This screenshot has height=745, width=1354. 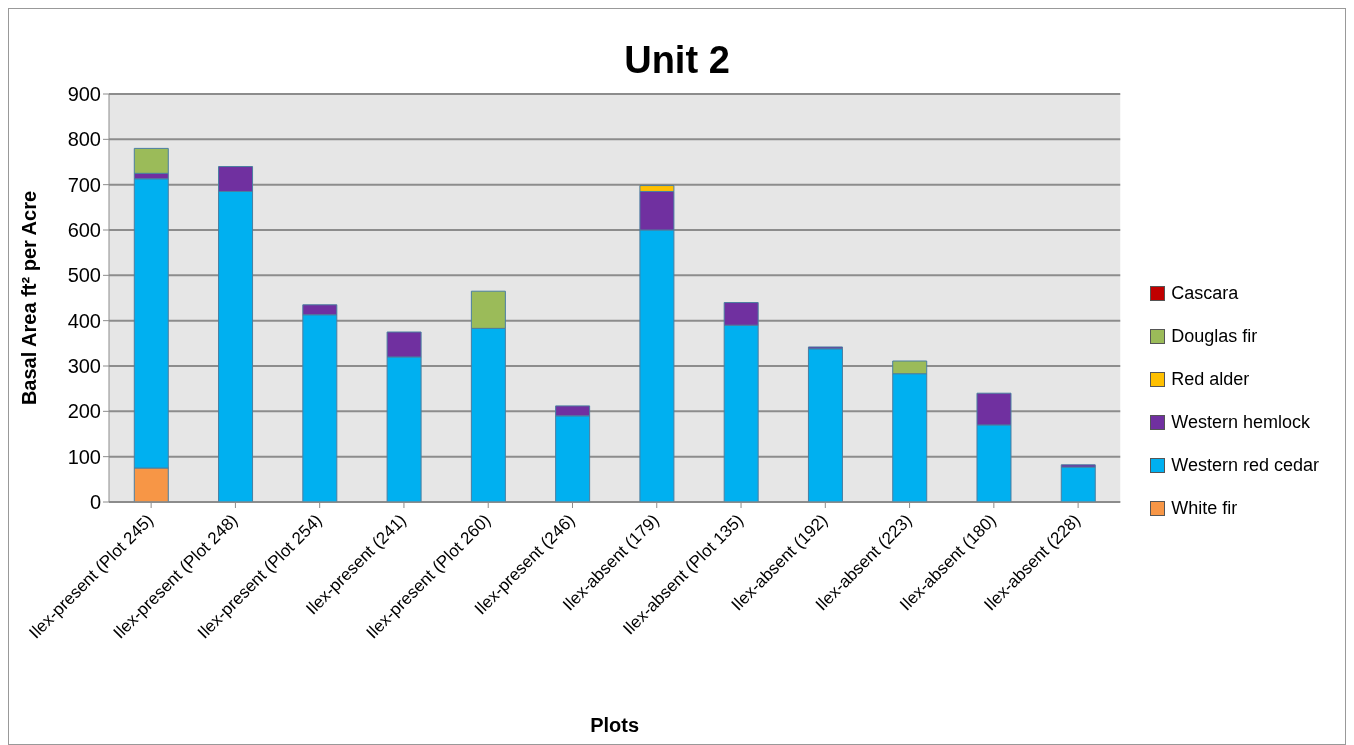 What do you see at coordinates (84, 366) in the screenshot?
I see `y-tick-label: 300` at bounding box center [84, 366].